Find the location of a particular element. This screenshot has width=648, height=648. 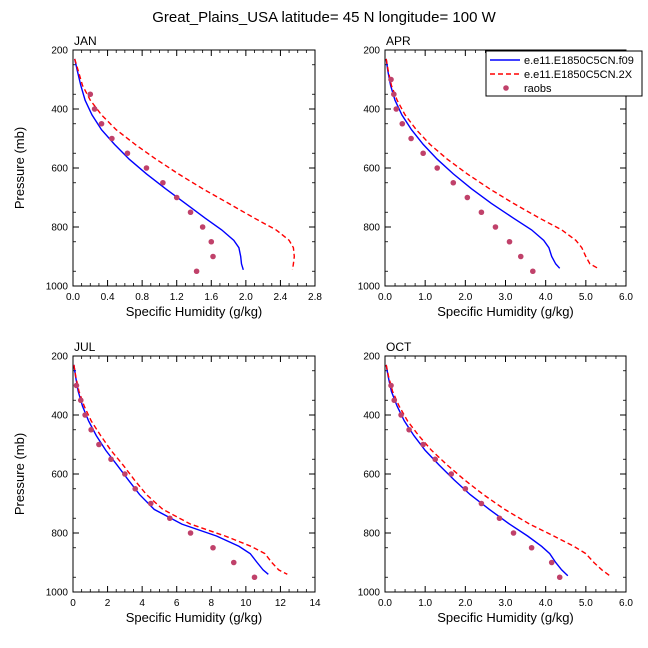

legend-box is located at coordinates (564, 73).